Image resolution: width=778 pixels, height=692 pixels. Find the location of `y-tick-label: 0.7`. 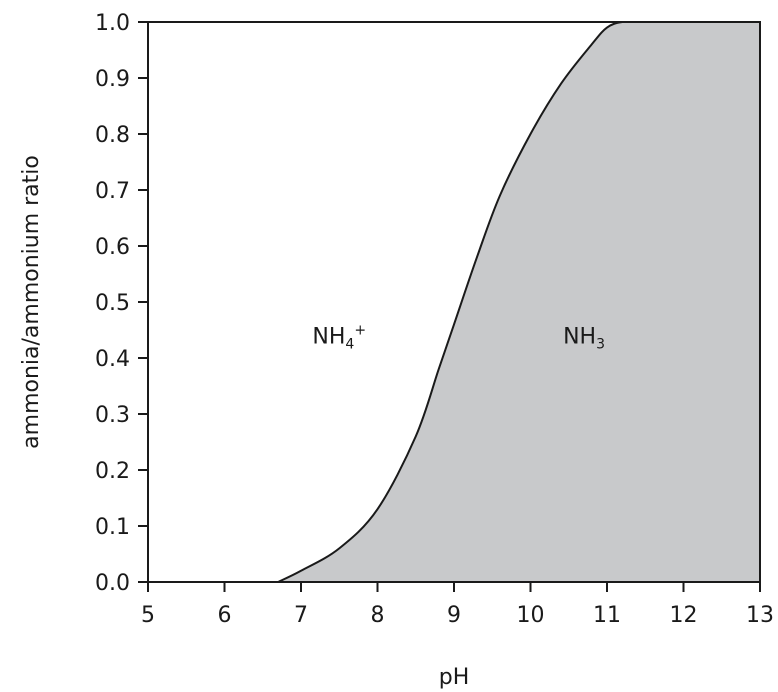

y-tick-label: 0.7 is located at coordinates (112, 191).